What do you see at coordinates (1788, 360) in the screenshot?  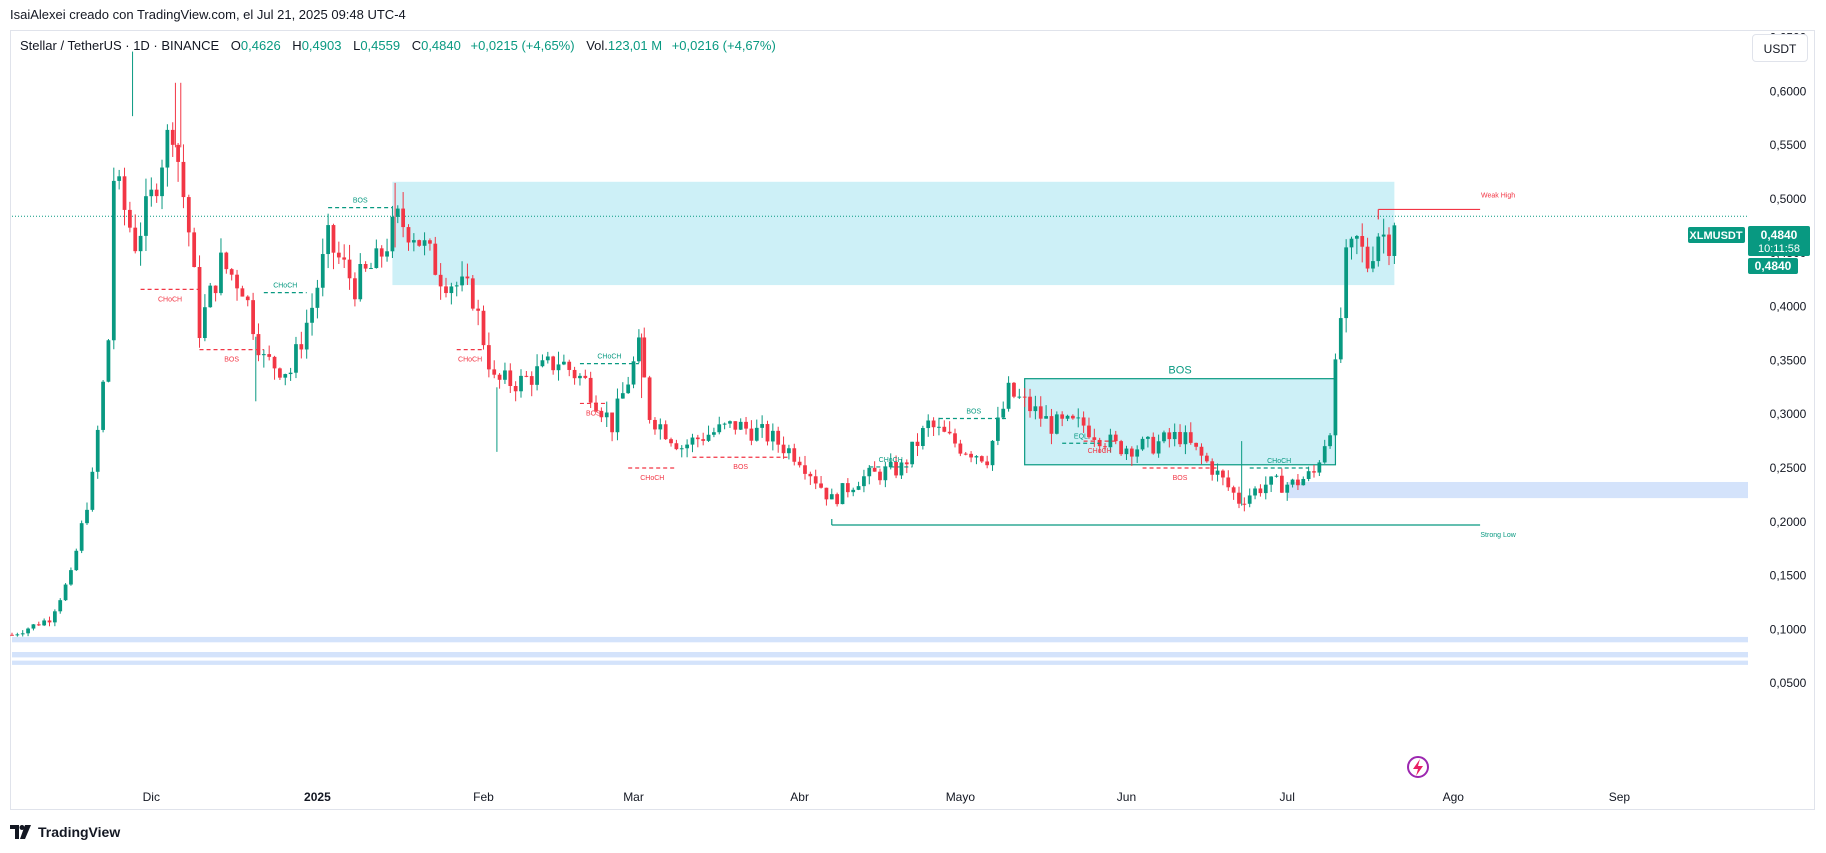 I see `y-axis-tick-label: 0,3500` at bounding box center [1788, 360].